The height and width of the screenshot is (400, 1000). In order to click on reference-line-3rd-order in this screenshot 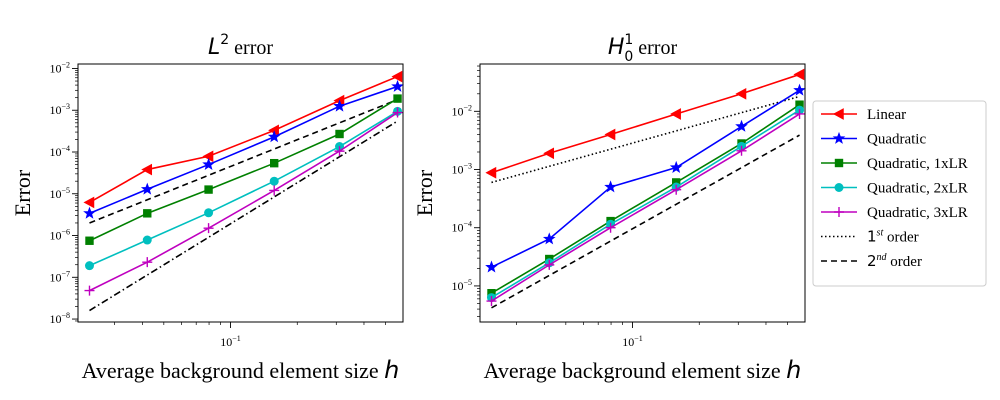, I will do `click(243, 216)`.